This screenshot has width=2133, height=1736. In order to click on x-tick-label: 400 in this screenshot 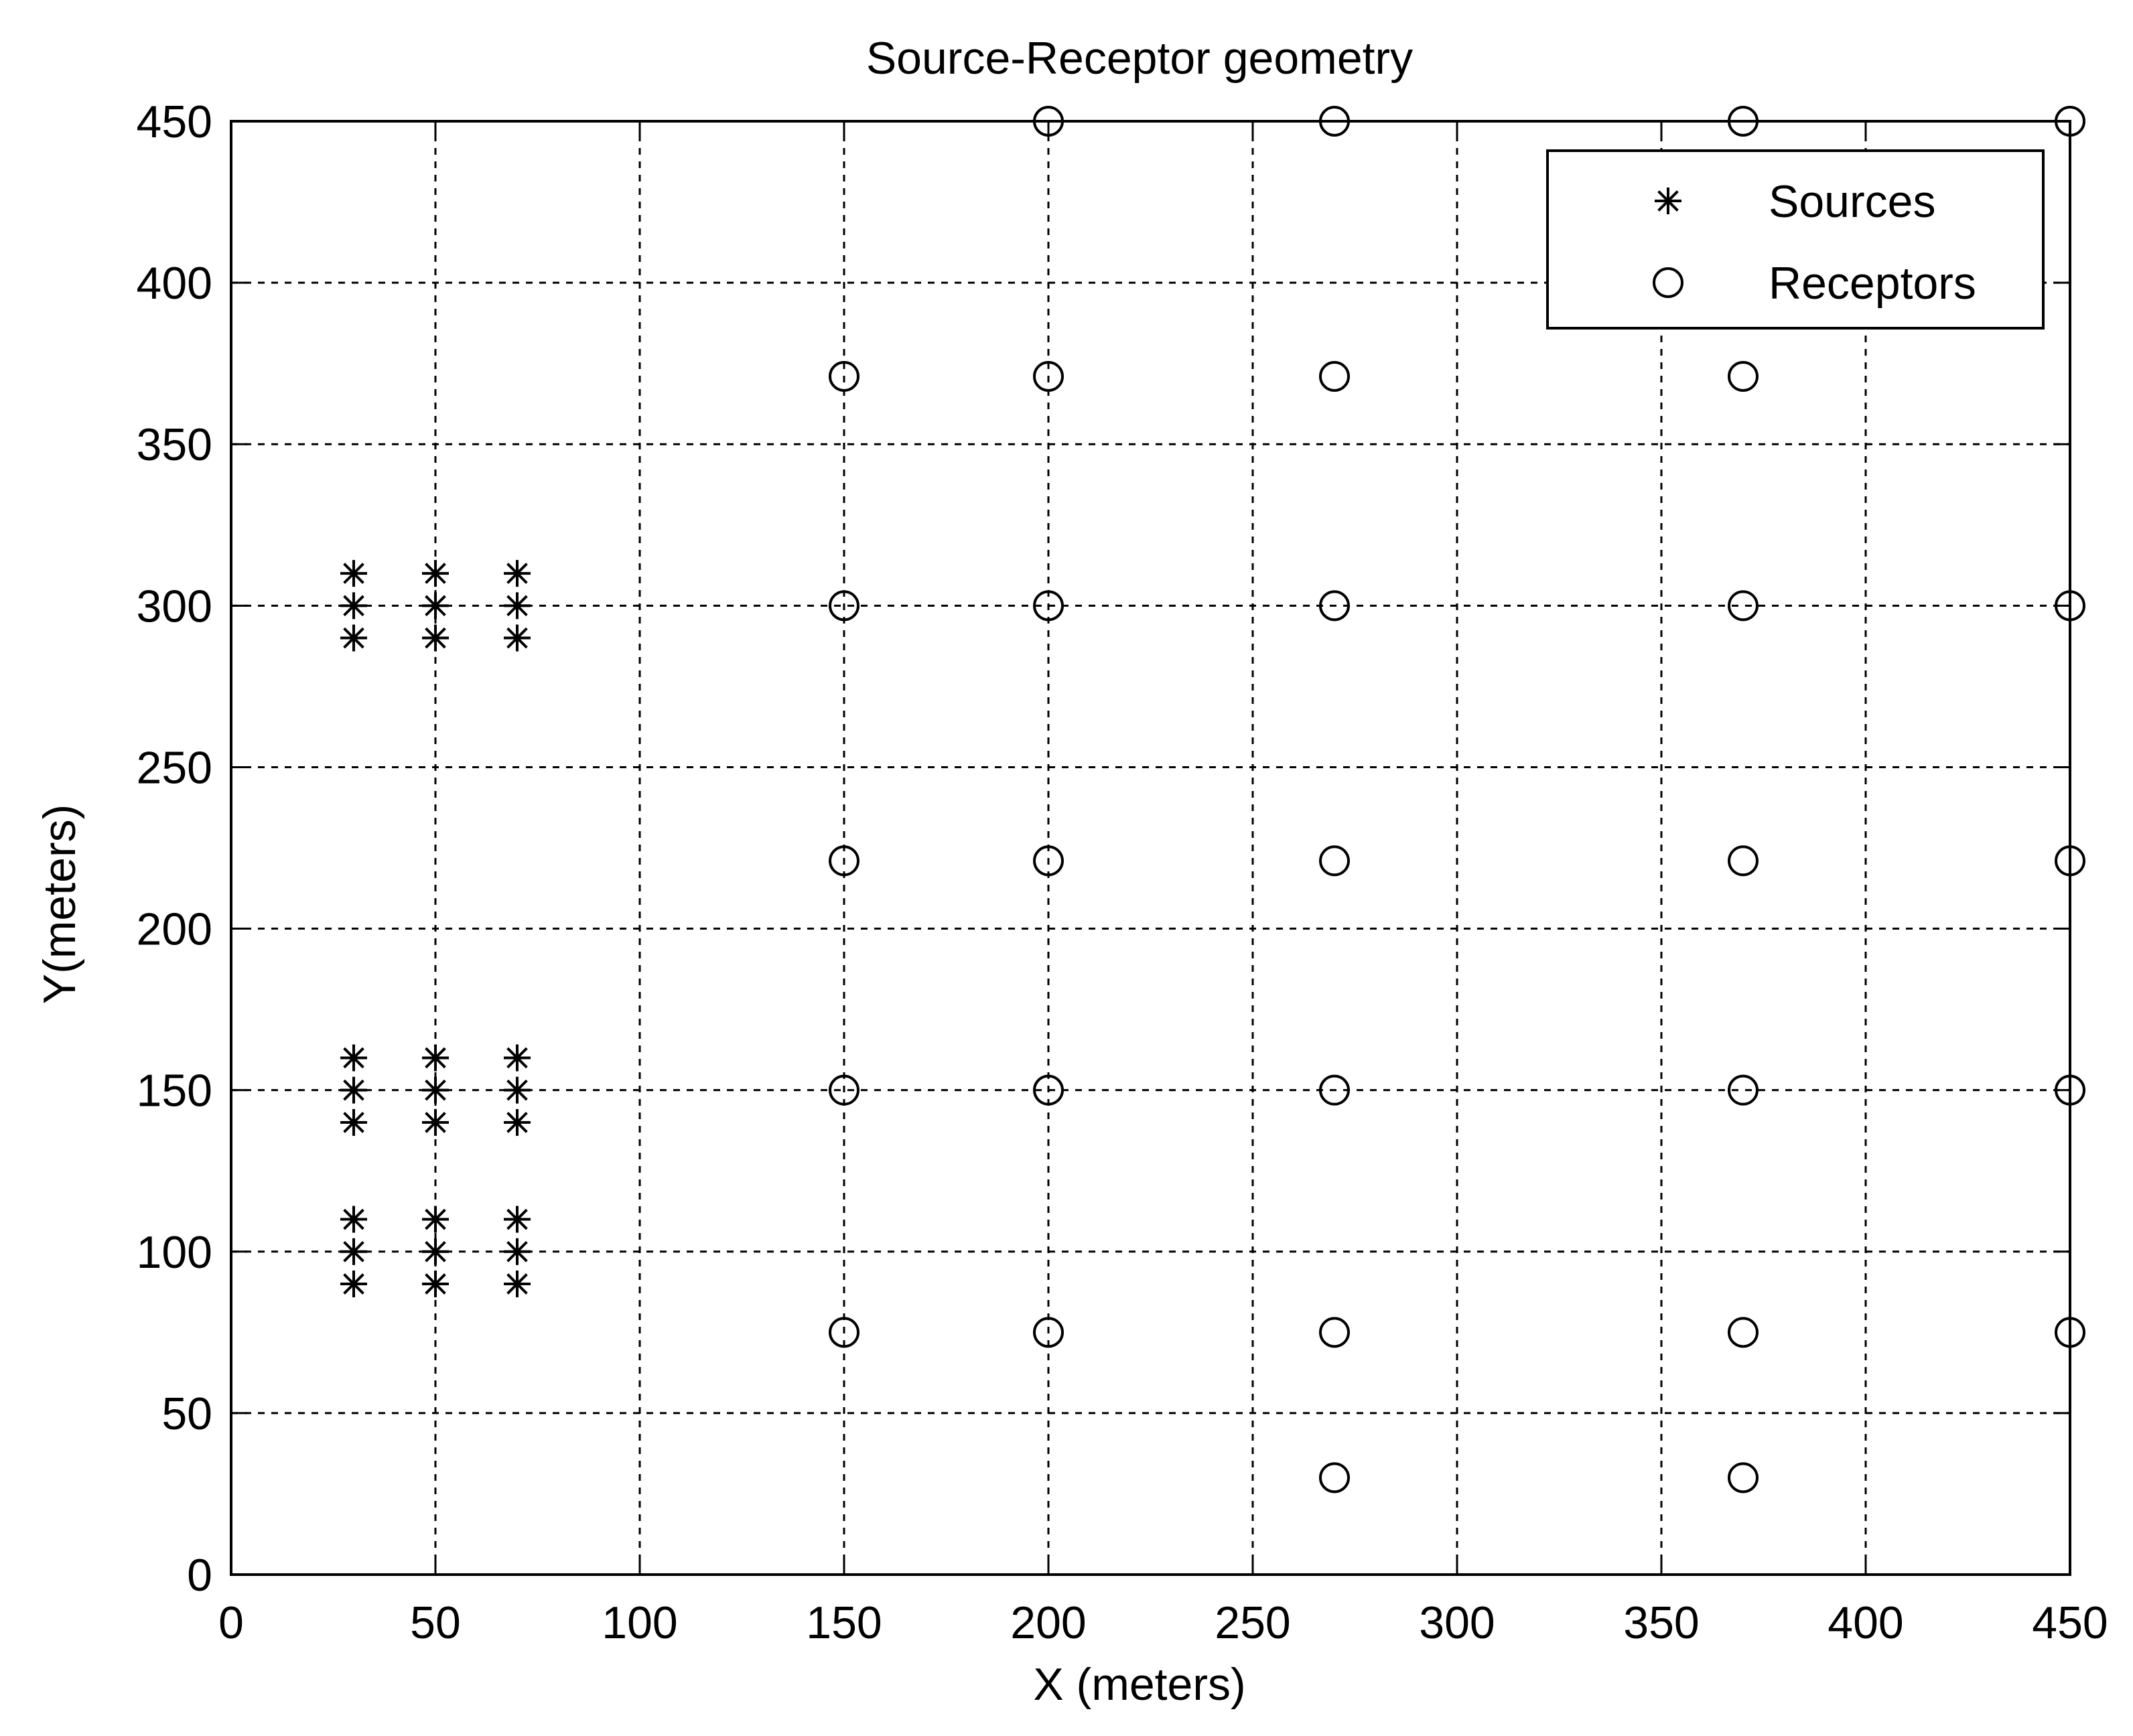, I will do `click(1865, 1622)`.